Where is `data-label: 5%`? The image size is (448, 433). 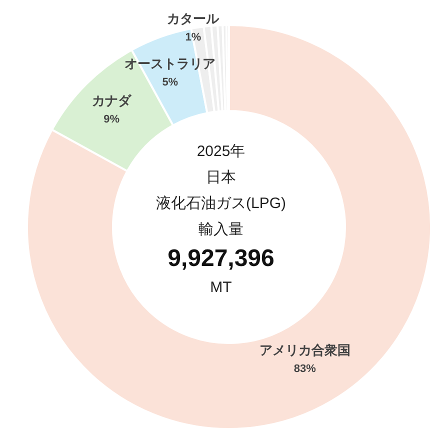 data-label: 5% is located at coordinates (170, 82).